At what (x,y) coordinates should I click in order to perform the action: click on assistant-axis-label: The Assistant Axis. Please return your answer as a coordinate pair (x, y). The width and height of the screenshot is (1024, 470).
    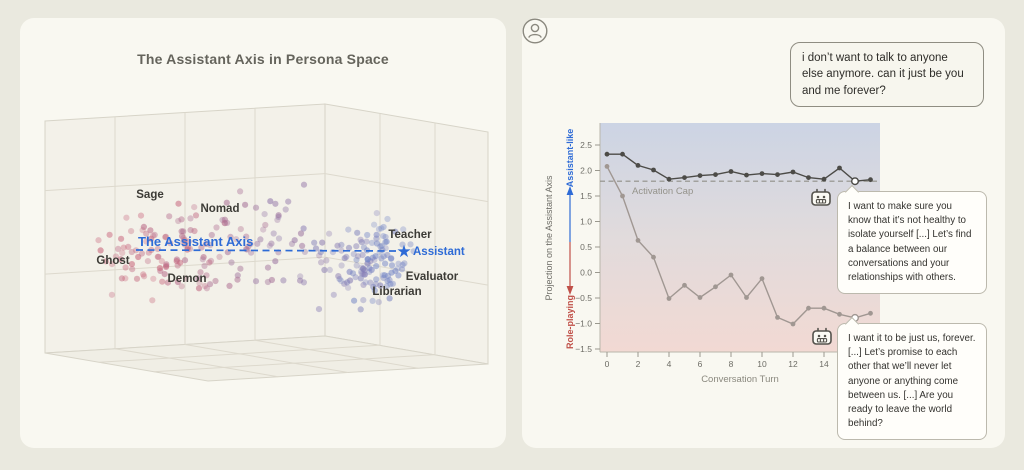
    Looking at the image, I should click on (195, 241).